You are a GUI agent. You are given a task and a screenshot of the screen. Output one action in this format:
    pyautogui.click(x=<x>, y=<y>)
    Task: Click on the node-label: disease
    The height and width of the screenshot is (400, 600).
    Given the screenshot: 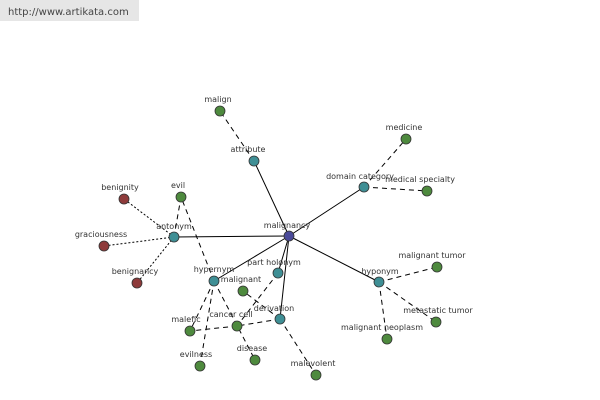 What is the action you would take?
    pyautogui.click(x=252, y=348)
    